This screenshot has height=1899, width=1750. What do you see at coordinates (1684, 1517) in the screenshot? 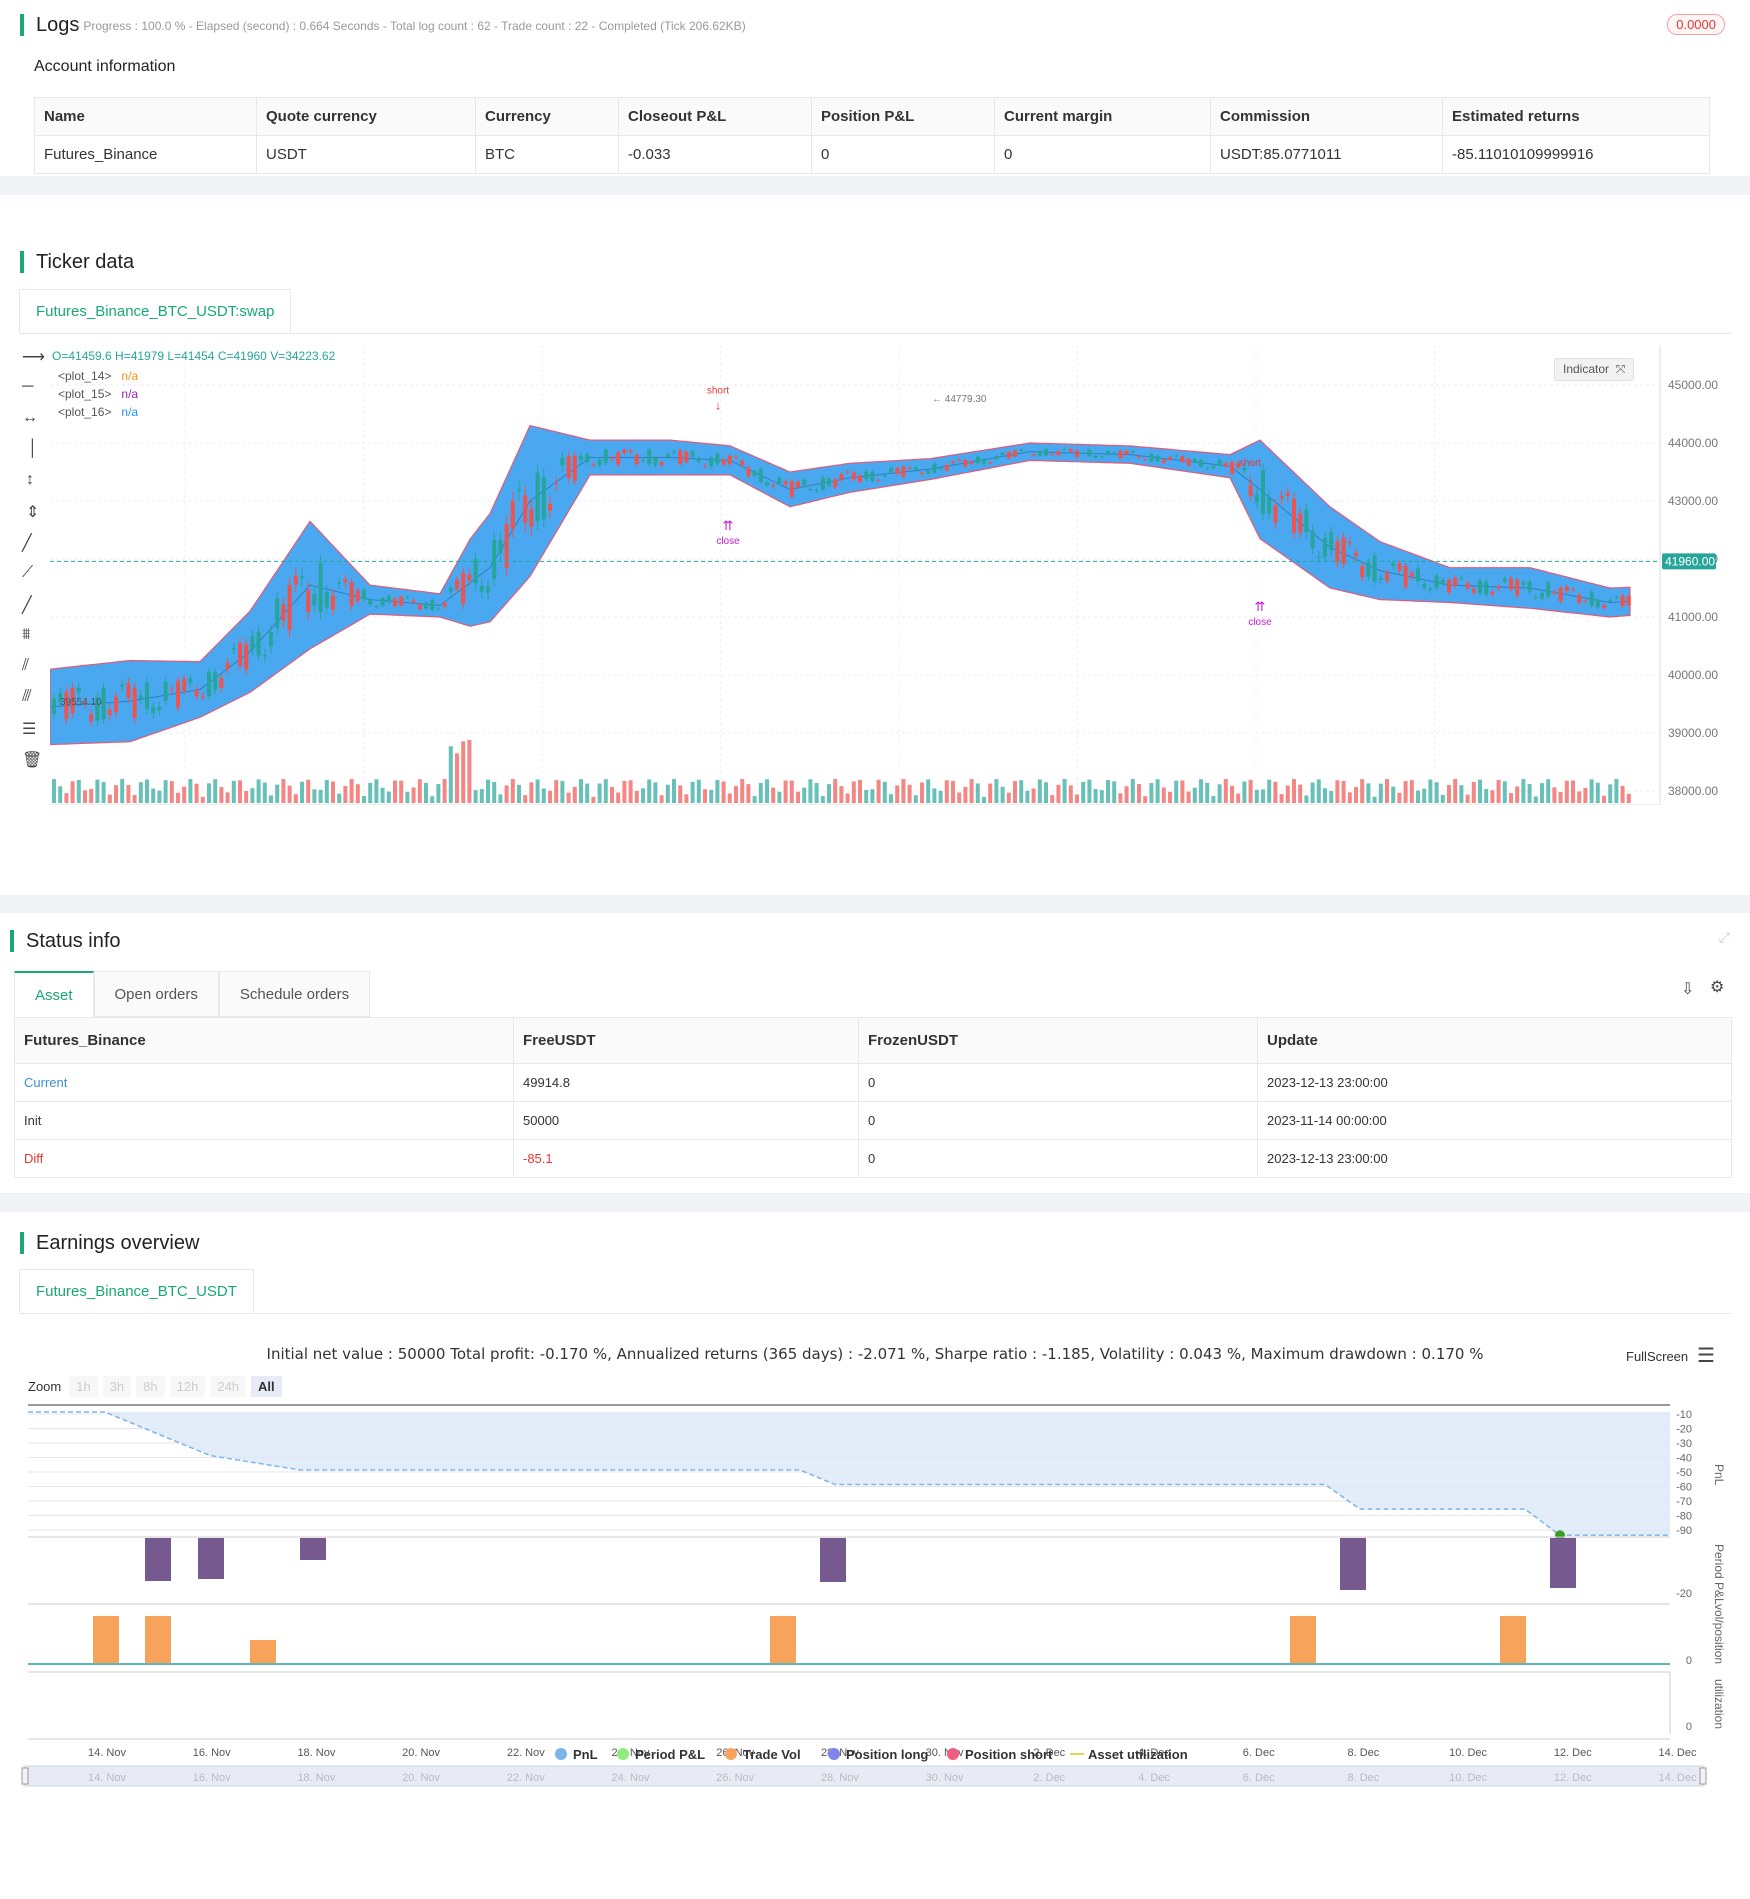
I see `pnl-tick-label: -80` at bounding box center [1684, 1517].